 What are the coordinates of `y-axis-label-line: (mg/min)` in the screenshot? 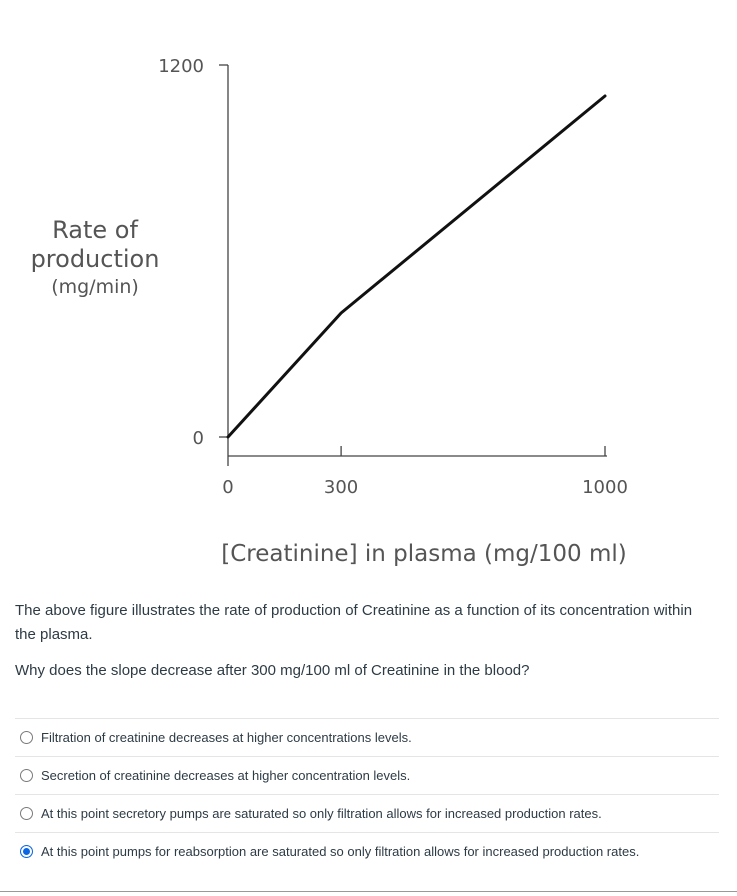 It's located at (95, 287).